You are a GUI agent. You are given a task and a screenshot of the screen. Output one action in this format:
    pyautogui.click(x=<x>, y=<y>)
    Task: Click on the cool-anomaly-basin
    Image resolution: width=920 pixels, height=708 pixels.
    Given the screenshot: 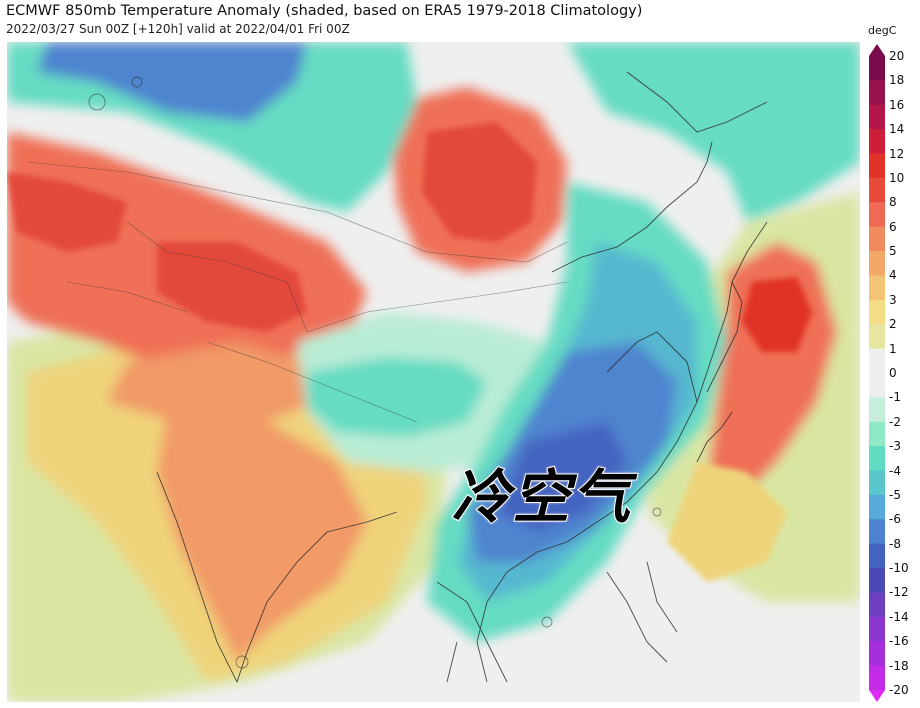 What is the action you would take?
    pyautogui.click(x=397, y=397)
    